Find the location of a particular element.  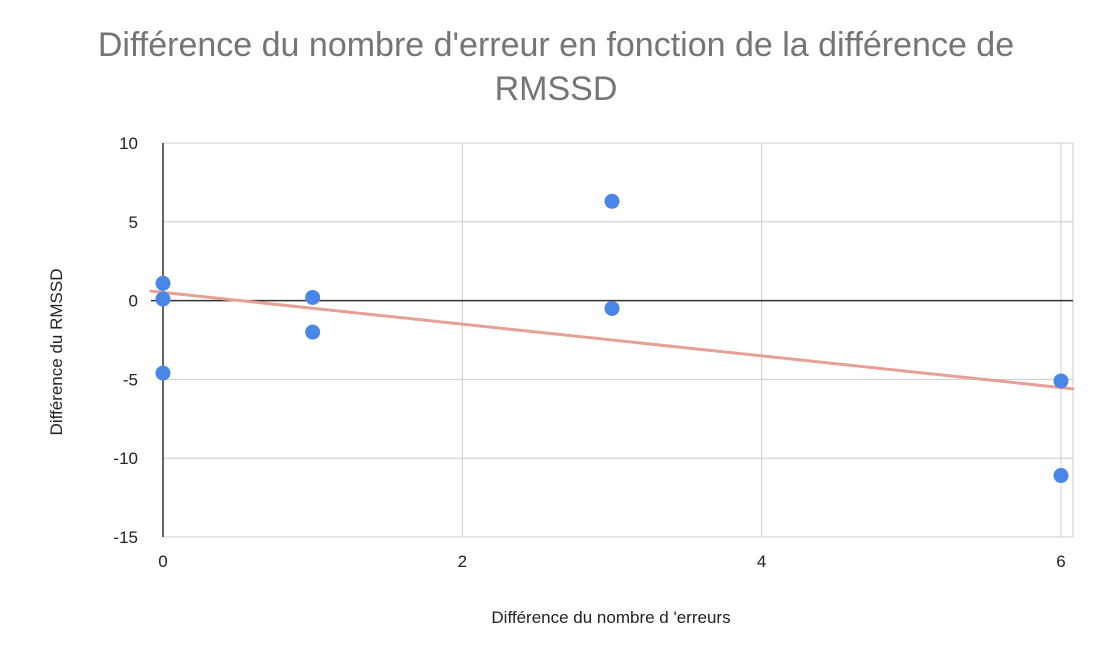

y-tick-label: 10 is located at coordinates (128, 143).